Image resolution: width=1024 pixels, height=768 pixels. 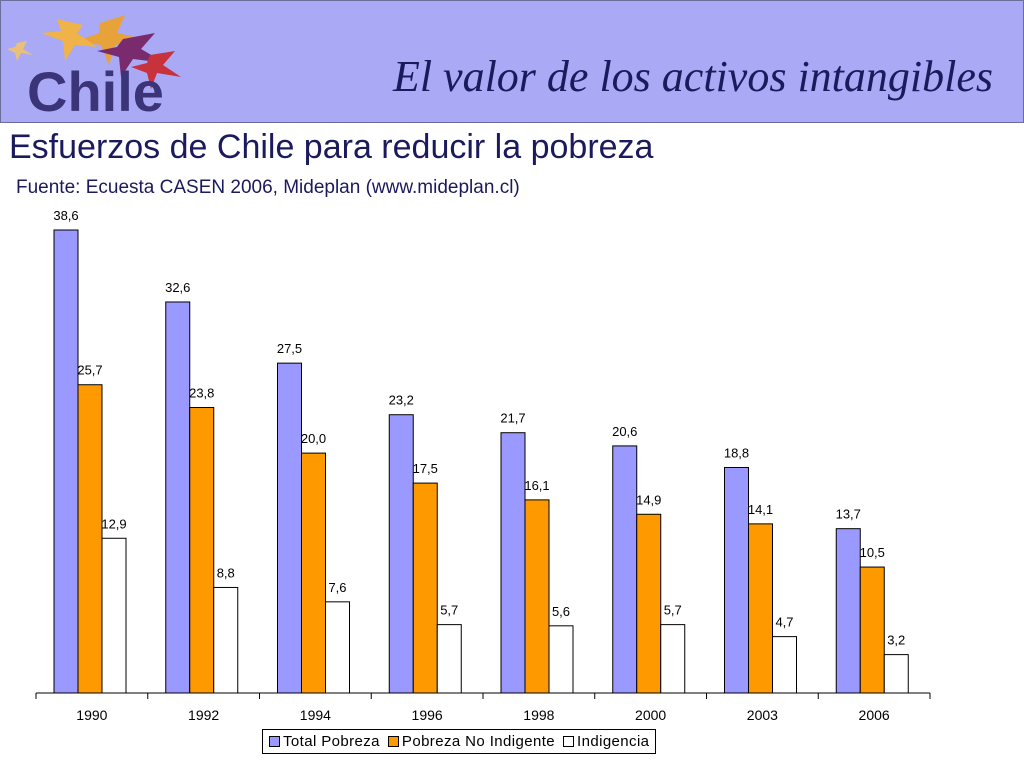 What do you see at coordinates (393, 741) in the screenshot?
I see `legend-swatch-no-indigente` at bounding box center [393, 741].